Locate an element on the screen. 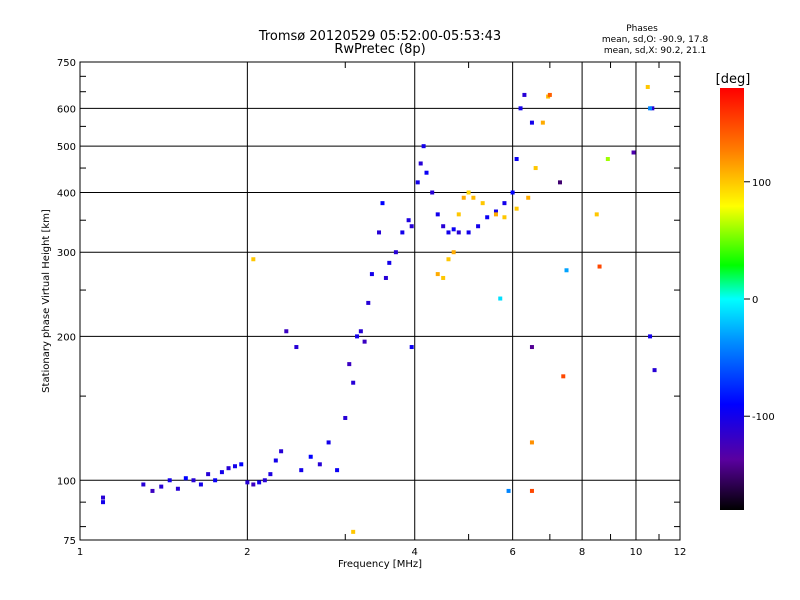  colorbar is located at coordinates (732, 299).